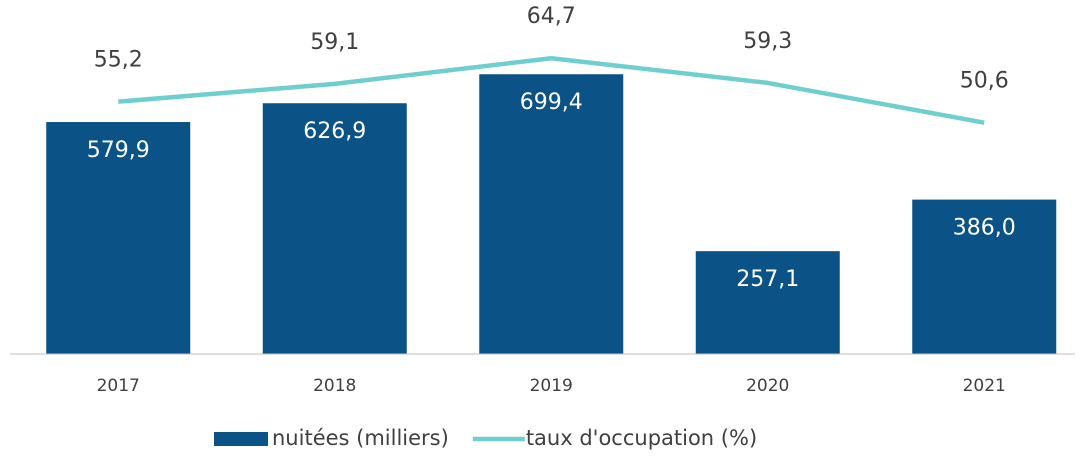 The image size is (1084, 458). What do you see at coordinates (984, 228) in the screenshot?
I see `bar-value-label: 386,0` at bounding box center [984, 228].